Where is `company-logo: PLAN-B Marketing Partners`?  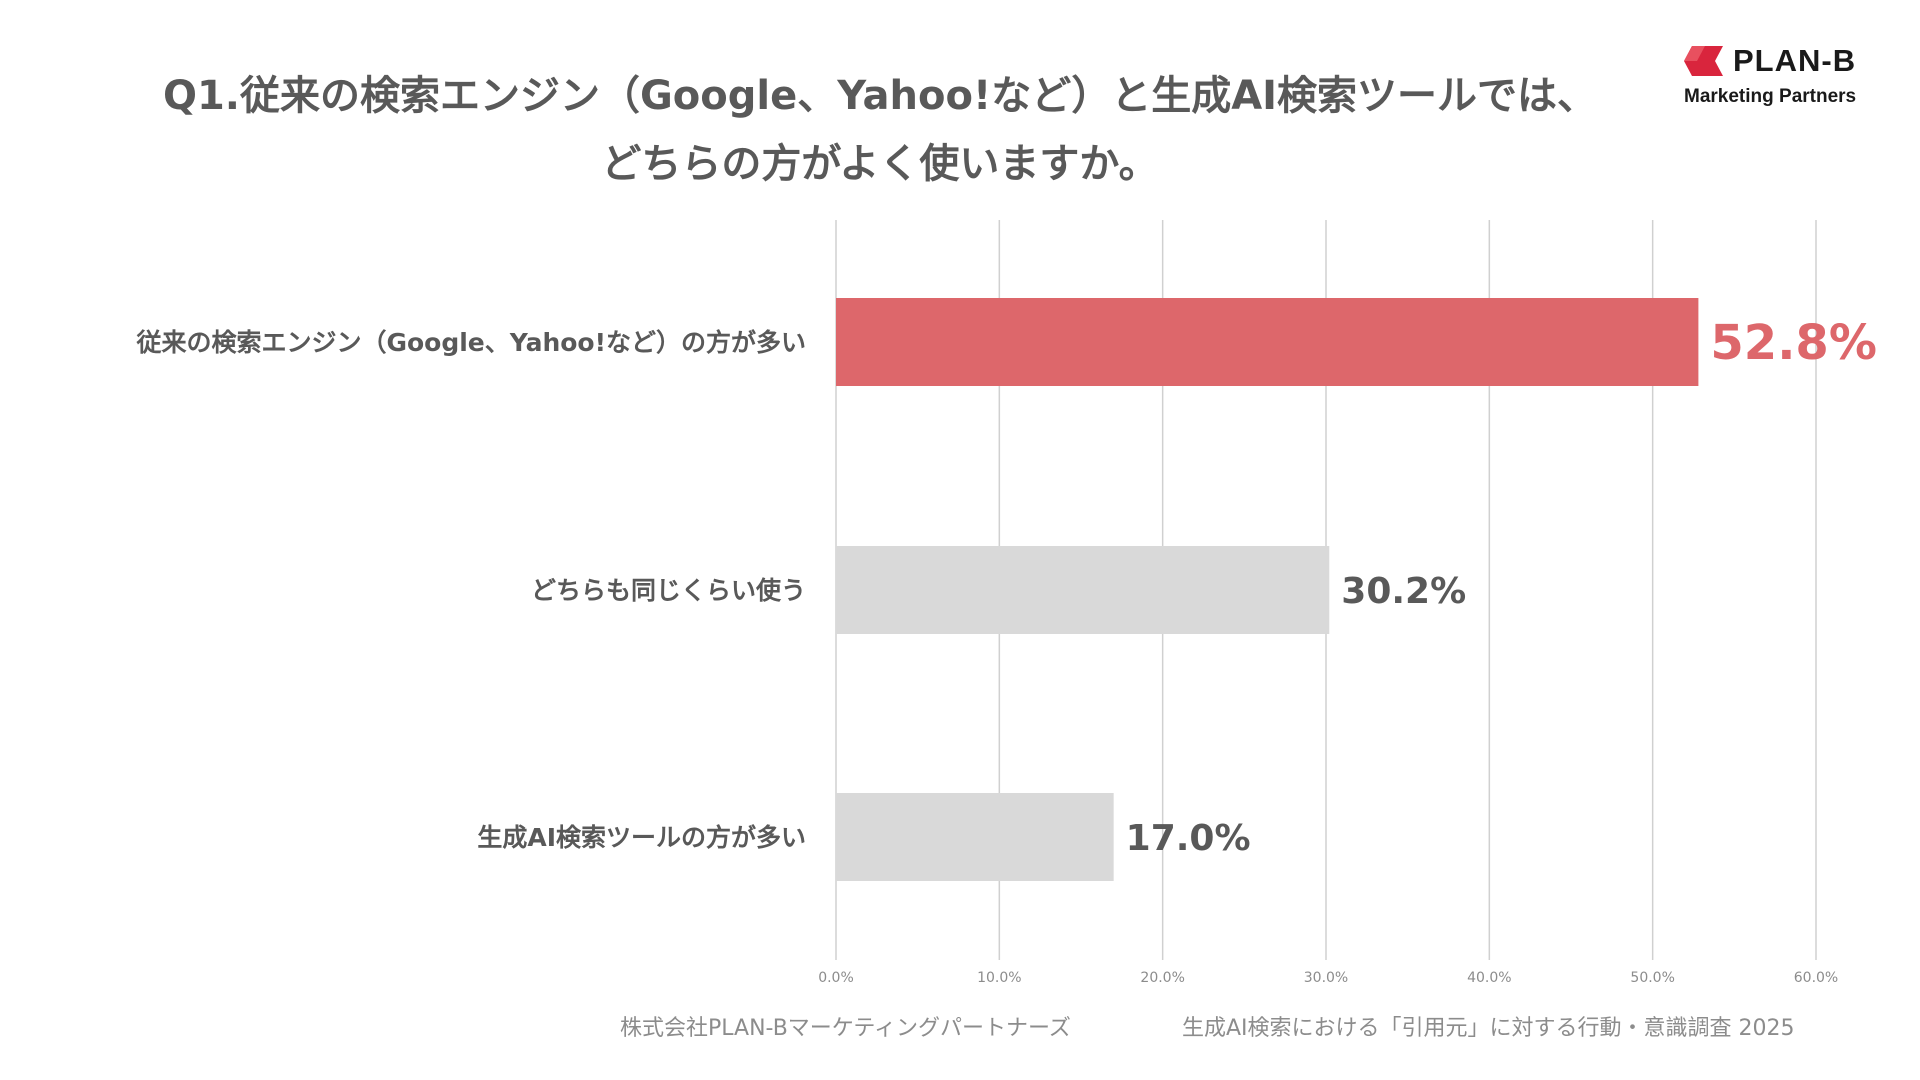
company-logo: PLAN-B Marketing Partners is located at coordinates (1778, 79).